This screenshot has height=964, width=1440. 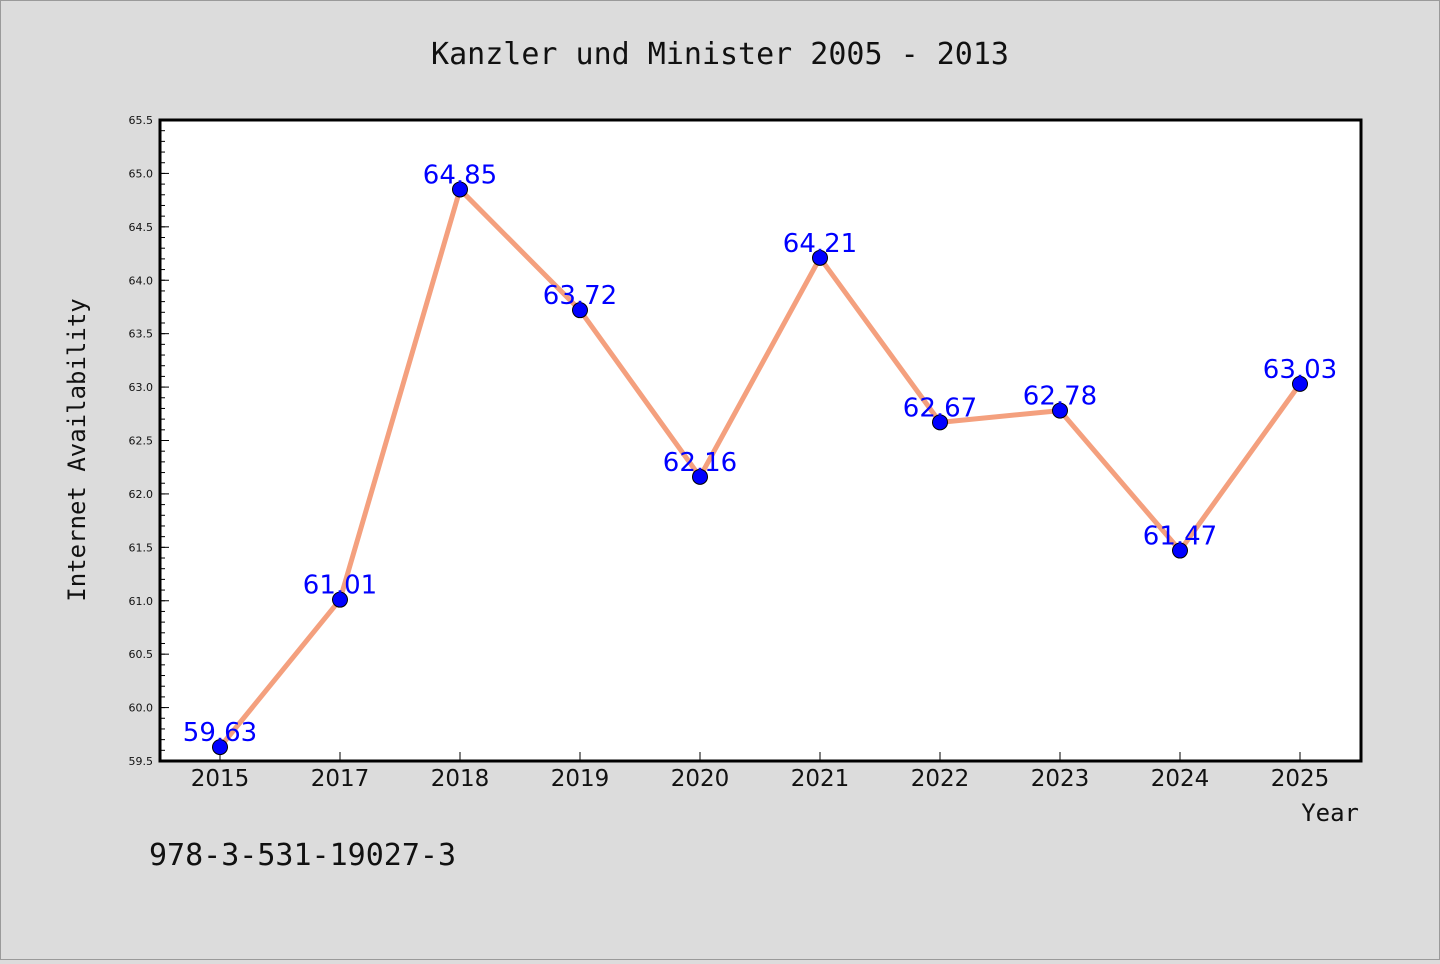 What do you see at coordinates (1300, 779) in the screenshot?
I see `x-tick-label: 2025` at bounding box center [1300, 779].